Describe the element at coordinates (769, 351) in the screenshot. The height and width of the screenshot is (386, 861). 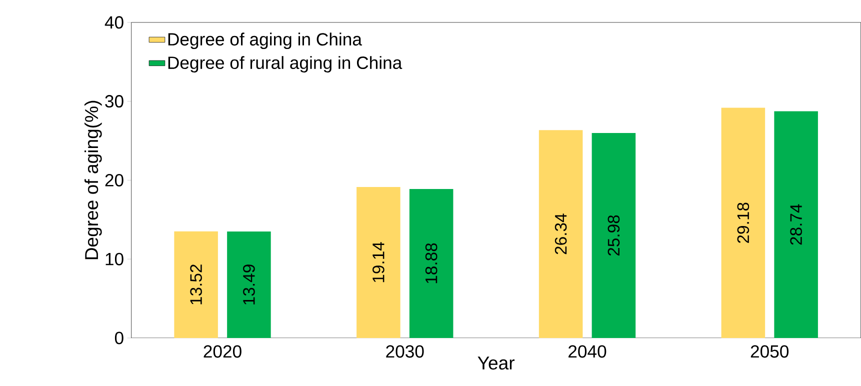
I see `x-tick-label: 2050` at that location.